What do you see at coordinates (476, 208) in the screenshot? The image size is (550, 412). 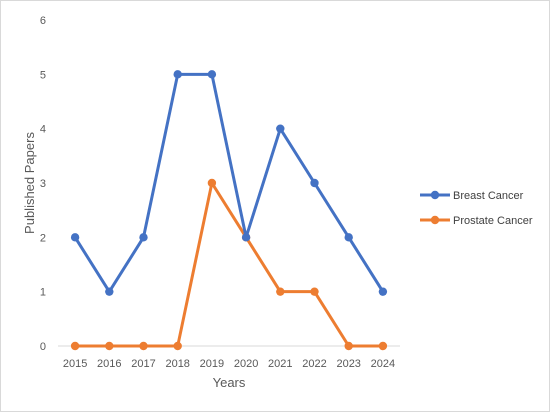 I see `legend: Breast Cancer Prostate Cancer` at bounding box center [476, 208].